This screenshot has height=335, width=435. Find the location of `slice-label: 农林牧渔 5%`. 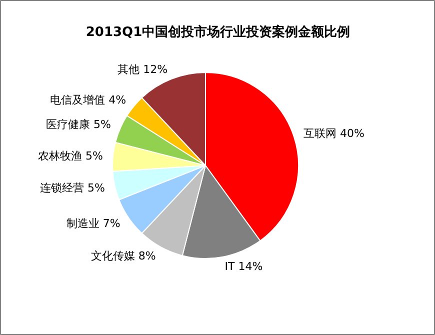

slice-label: 农林牧渔 5% is located at coordinates (70, 155).